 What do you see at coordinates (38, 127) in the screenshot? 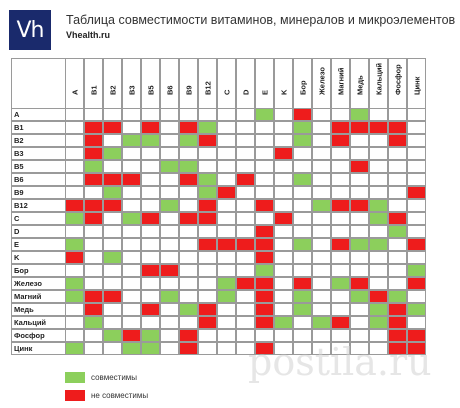
I see `row-header: B1` at bounding box center [38, 127].